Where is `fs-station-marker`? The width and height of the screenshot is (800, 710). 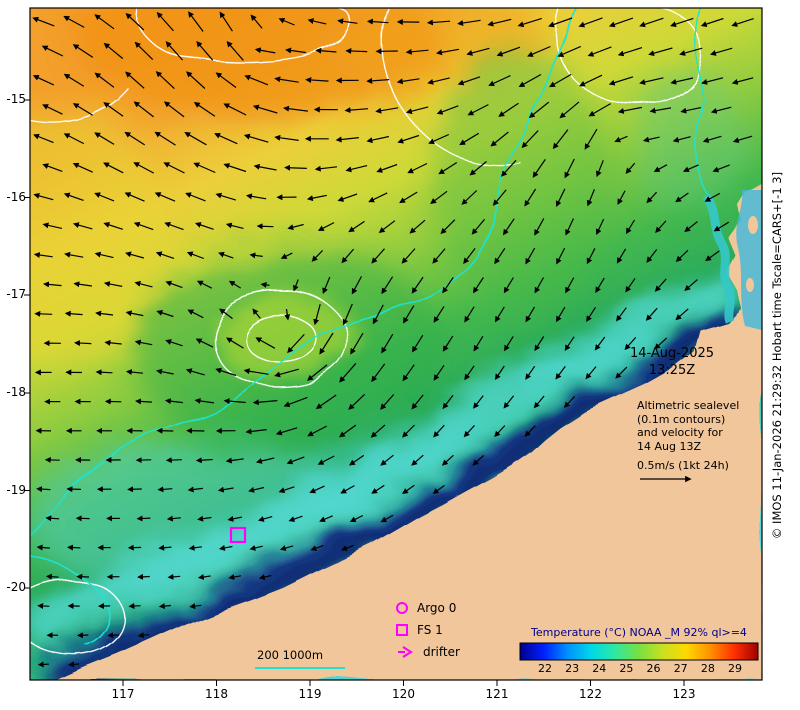
fs-station-marker is located at coordinates (238, 535).